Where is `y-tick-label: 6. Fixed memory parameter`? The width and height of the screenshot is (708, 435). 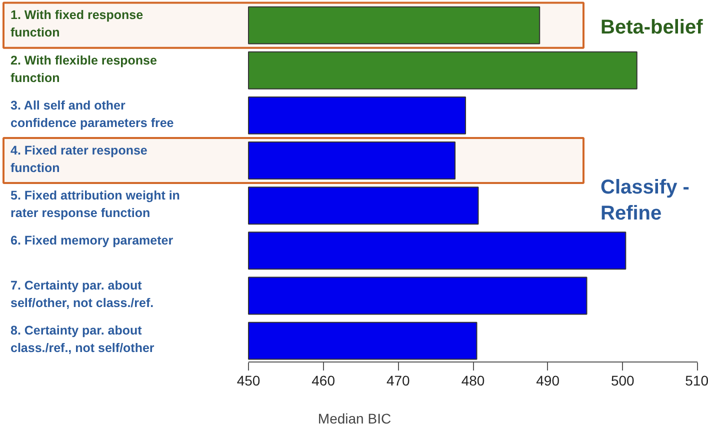
y-tick-label: 6. Fixed memory parameter is located at coordinates (92, 241).